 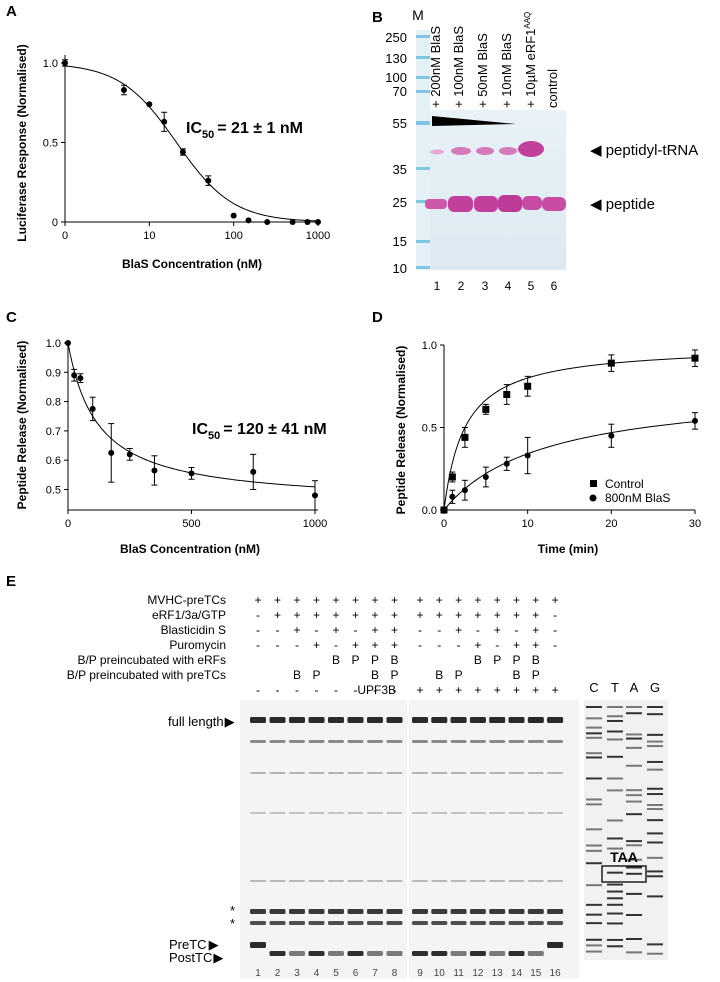 I want to click on lane-numbers-b: 1 2 3 4 5 6, so click(x=496, y=286).